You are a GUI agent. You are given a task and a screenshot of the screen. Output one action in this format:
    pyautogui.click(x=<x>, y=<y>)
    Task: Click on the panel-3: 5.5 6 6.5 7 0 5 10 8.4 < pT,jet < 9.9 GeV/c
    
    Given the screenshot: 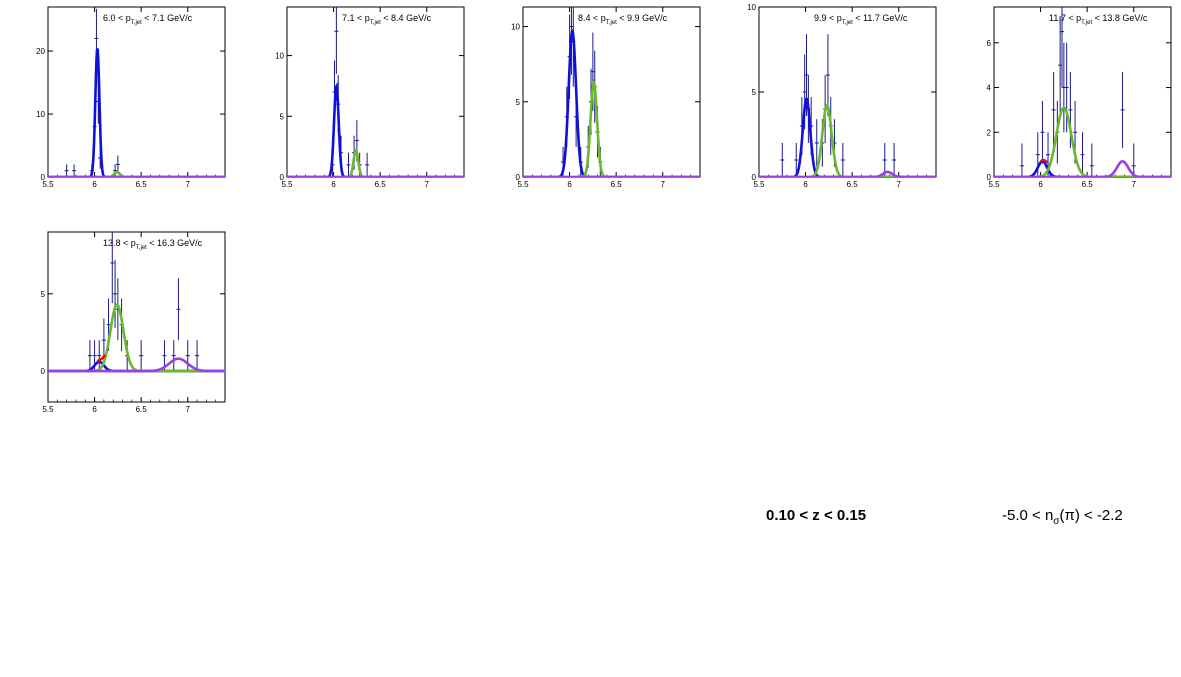 What is the action you would take?
    pyautogui.click(x=606, y=97)
    